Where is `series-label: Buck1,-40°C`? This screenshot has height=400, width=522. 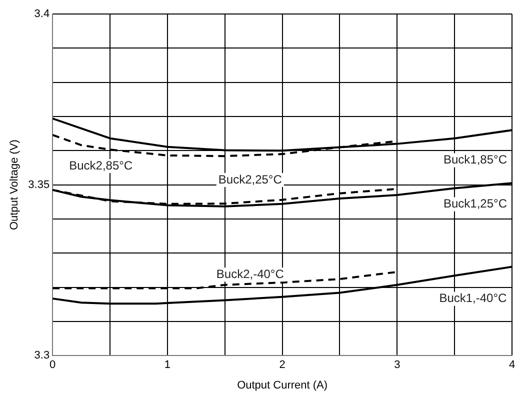 series-label: Buck1,-40°C is located at coordinates (473, 298).